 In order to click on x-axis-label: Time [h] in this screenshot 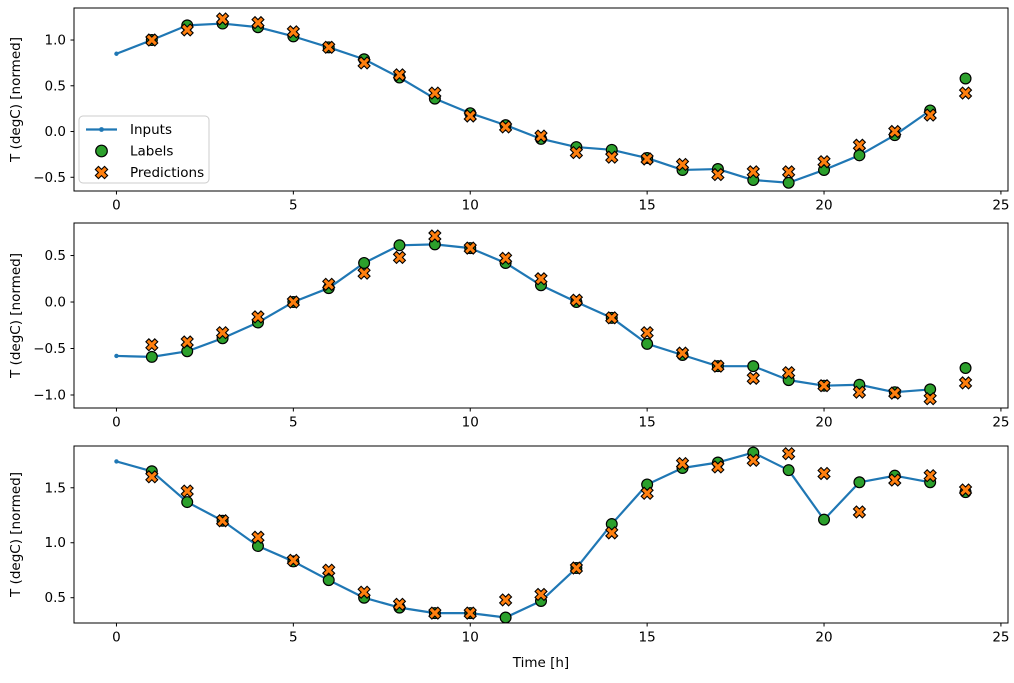, I will do `click(540, 663)`.